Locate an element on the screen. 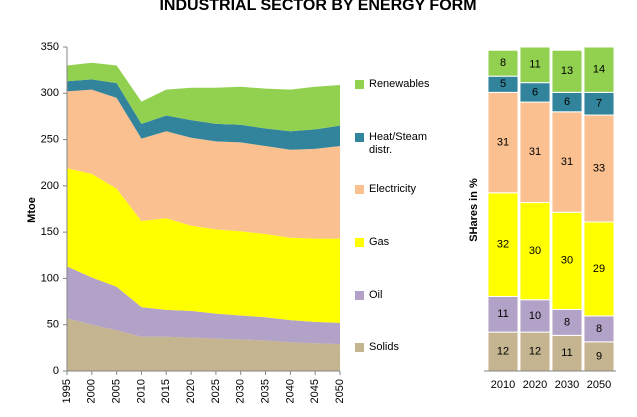  data-label: 32 is located at coordinates (503, 245).